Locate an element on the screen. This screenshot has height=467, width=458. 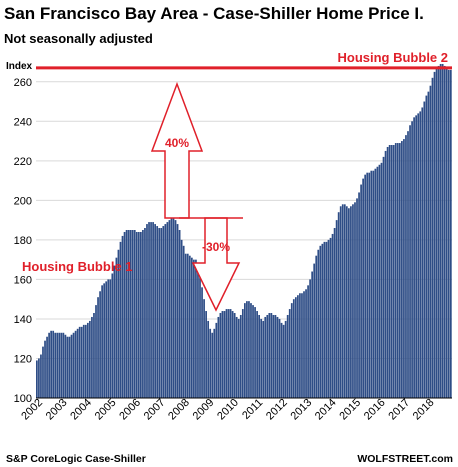
y-axis-ticks: 100 120 140 160 180 200 220 240 260 is located at coordinates (23, 241).